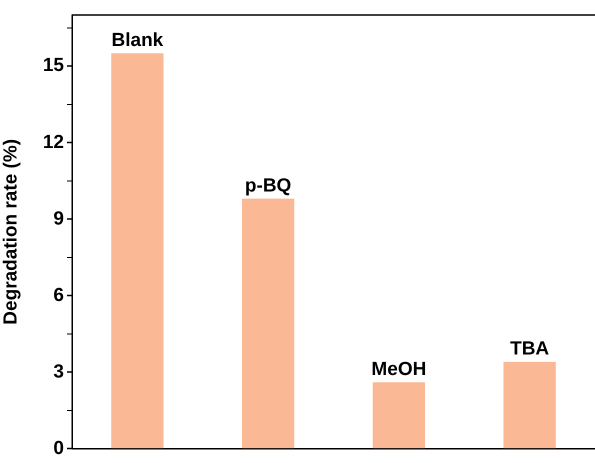  I want to click on y-tick-label: 6, so click(58, 295).